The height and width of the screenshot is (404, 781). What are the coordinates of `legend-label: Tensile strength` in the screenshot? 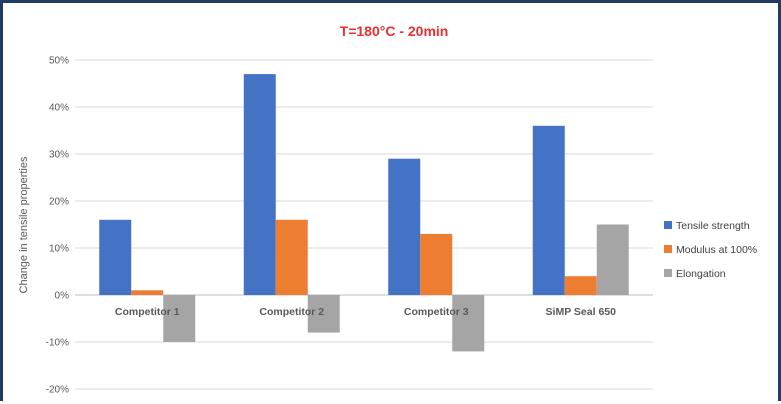 It's located at (713, 226).